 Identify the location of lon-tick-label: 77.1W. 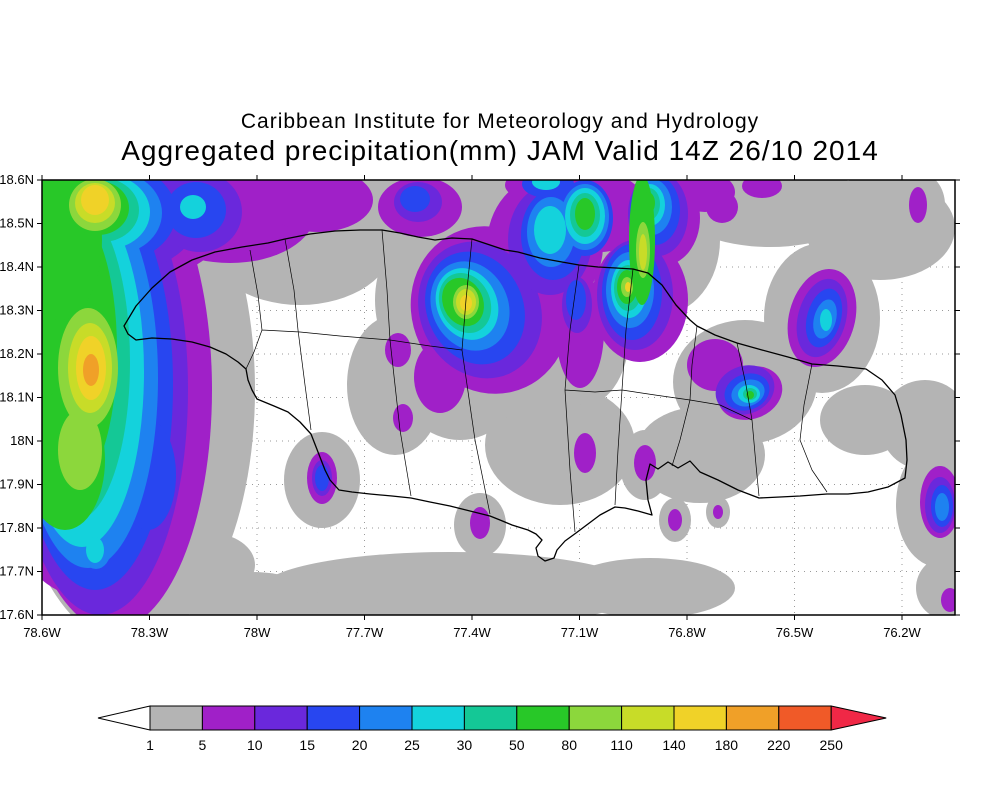
(580, 632).